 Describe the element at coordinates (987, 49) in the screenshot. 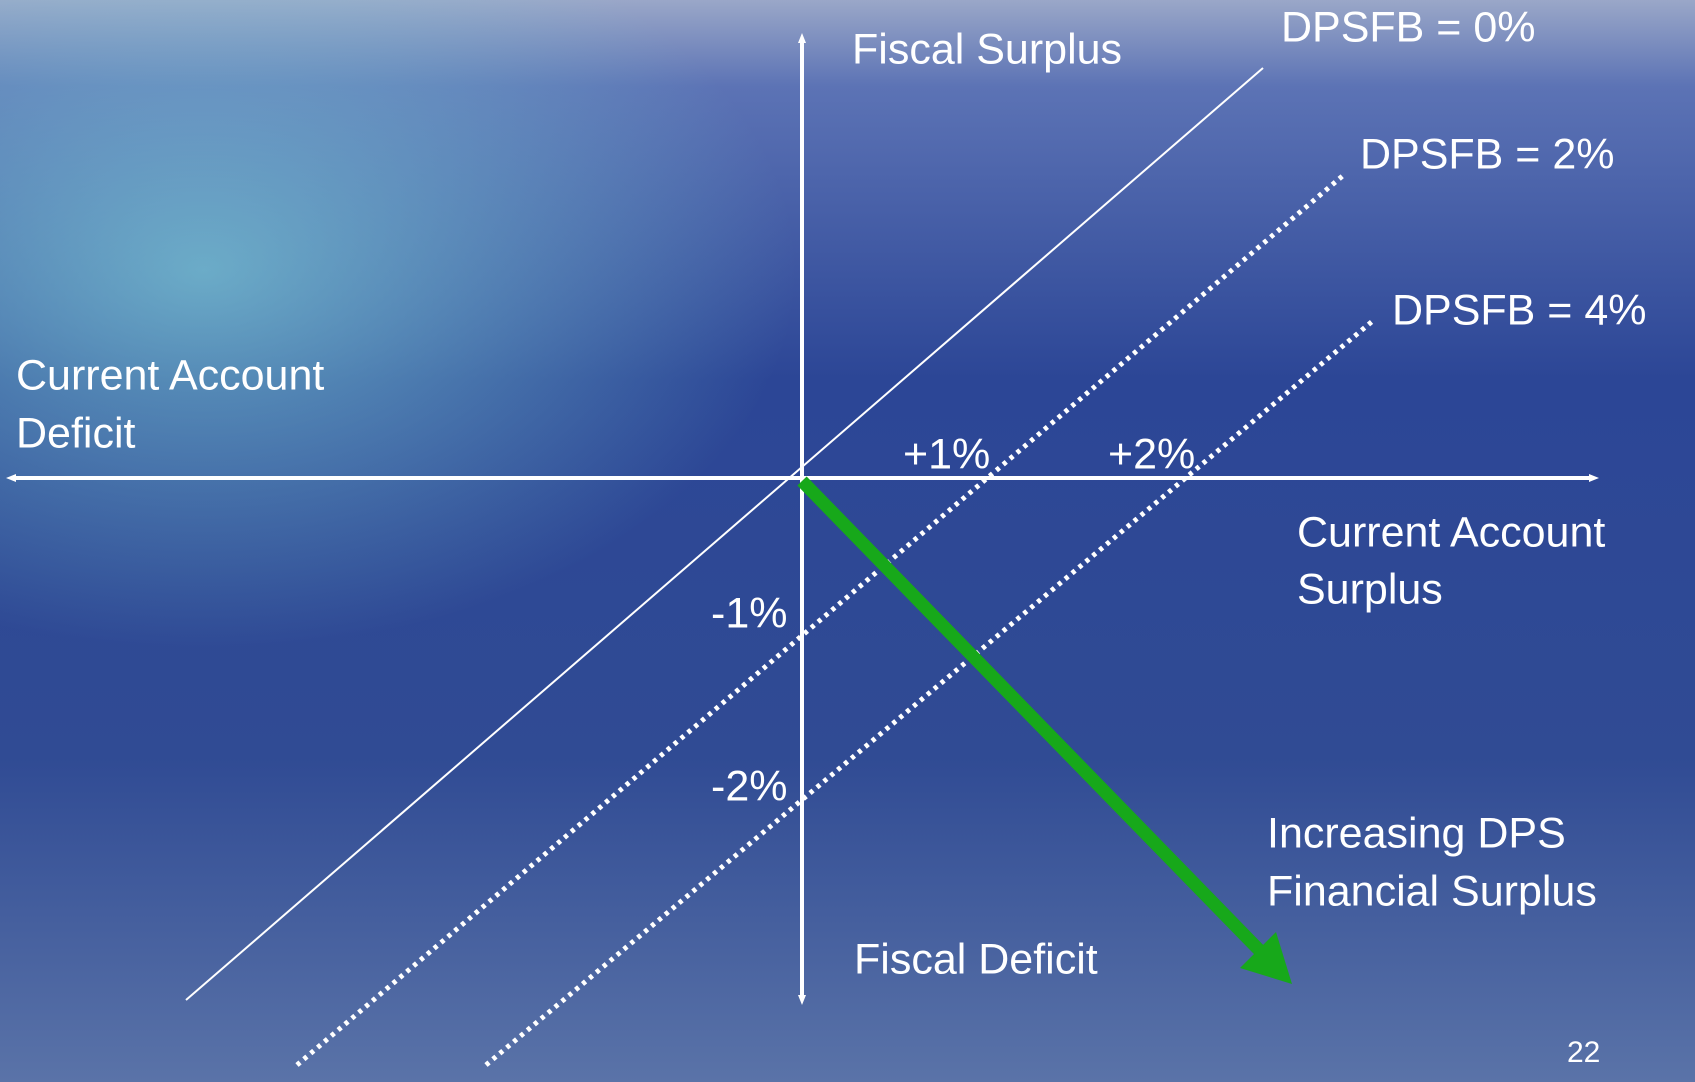

I see `axis-label: Fiscal Surplus` at that location.